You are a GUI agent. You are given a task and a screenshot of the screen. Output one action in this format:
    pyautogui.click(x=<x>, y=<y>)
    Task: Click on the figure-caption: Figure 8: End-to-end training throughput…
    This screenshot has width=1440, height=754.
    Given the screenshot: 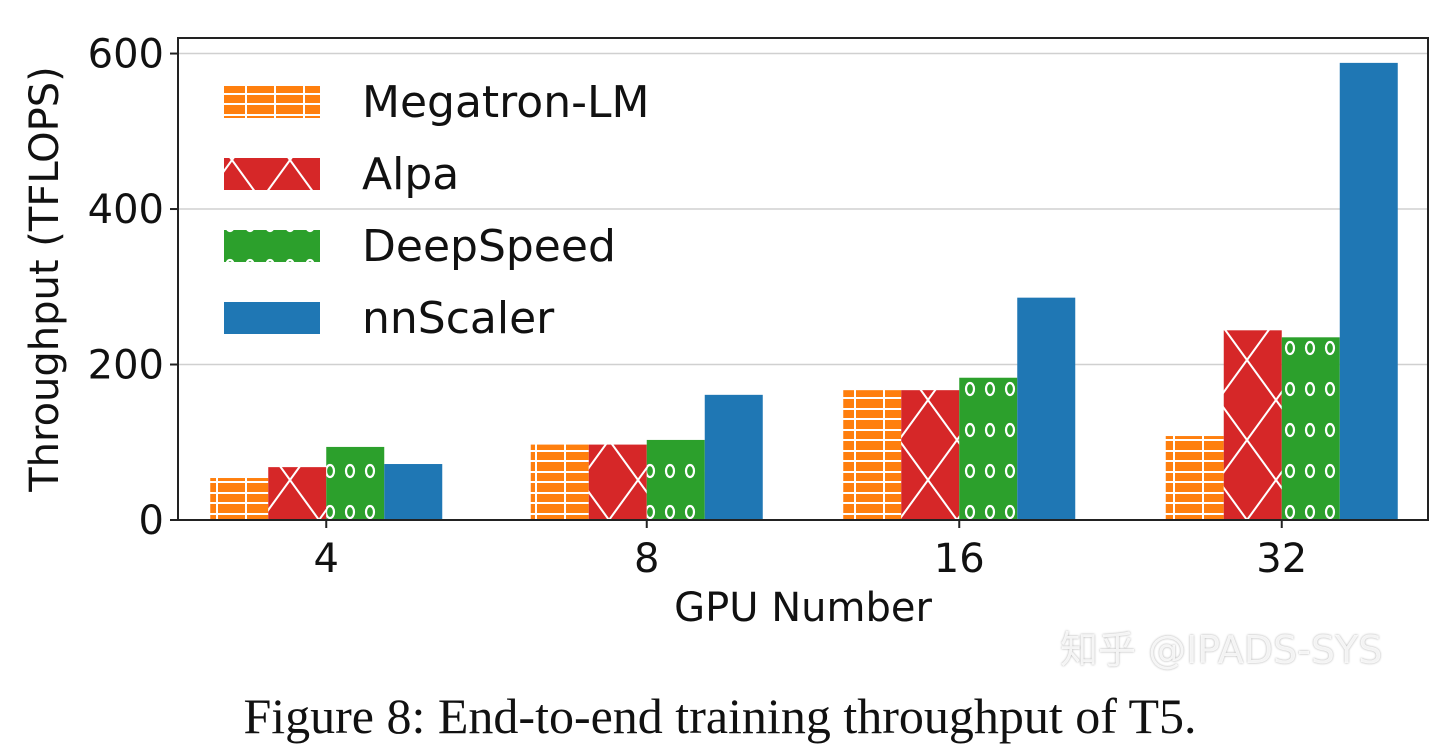 What is the action you would take?
    pyautogui.click(x=720, y=716)
    